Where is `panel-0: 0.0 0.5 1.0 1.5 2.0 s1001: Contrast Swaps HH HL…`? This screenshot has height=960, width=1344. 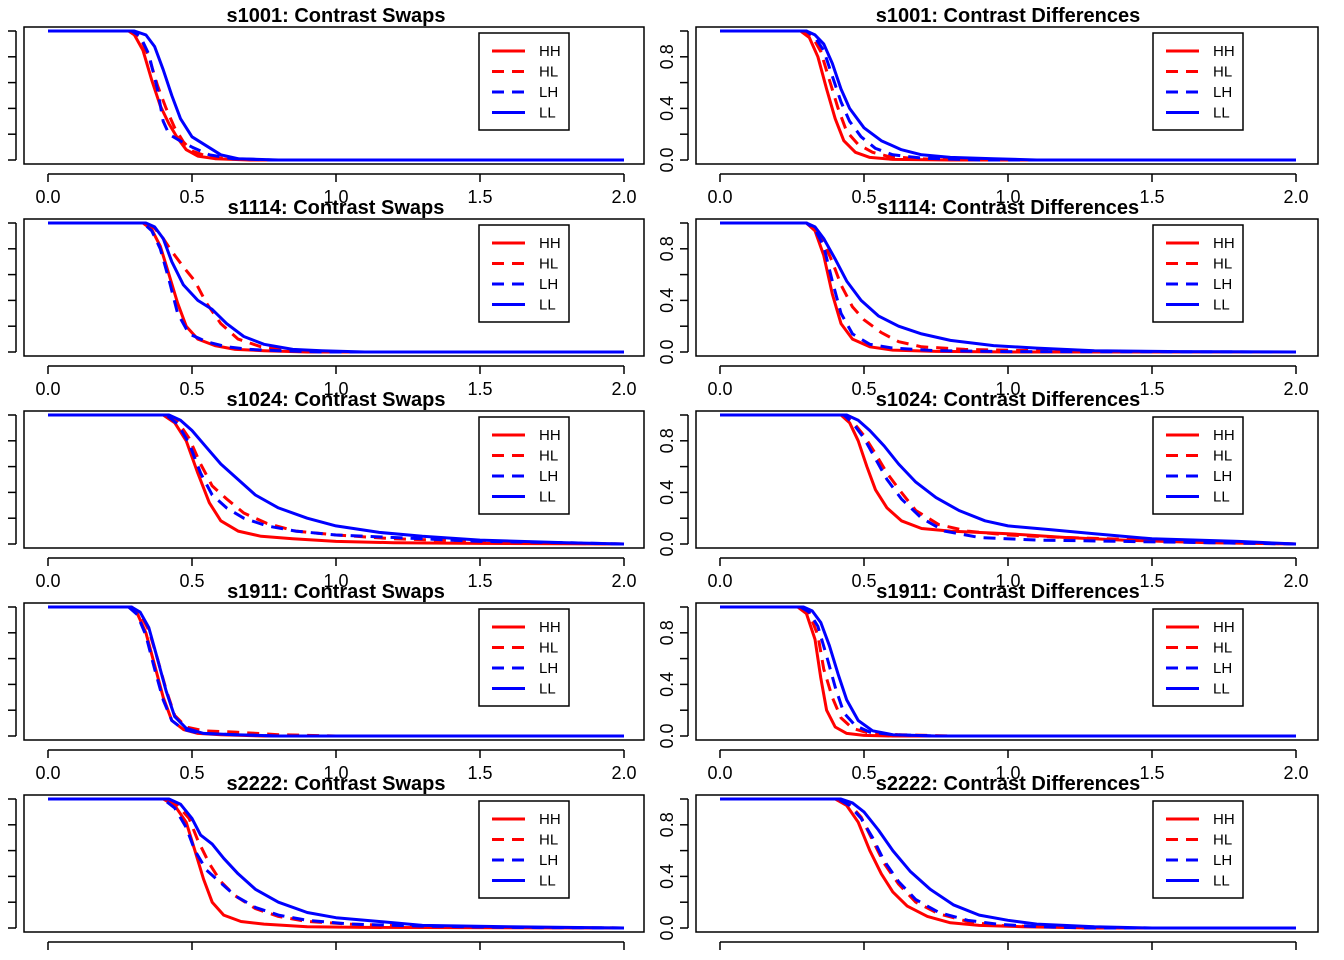
panel-0: 0.0 0.5 1.0 1.5 2.0 s1001: Contrast Swaps HH HL… is located at coordinates (326, 106).